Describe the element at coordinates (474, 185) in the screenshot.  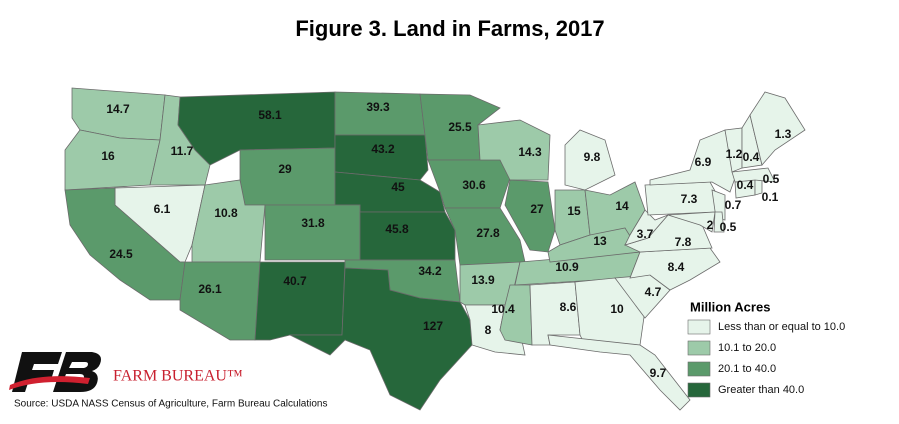
I see `state-value-label: 30.6` at that location.